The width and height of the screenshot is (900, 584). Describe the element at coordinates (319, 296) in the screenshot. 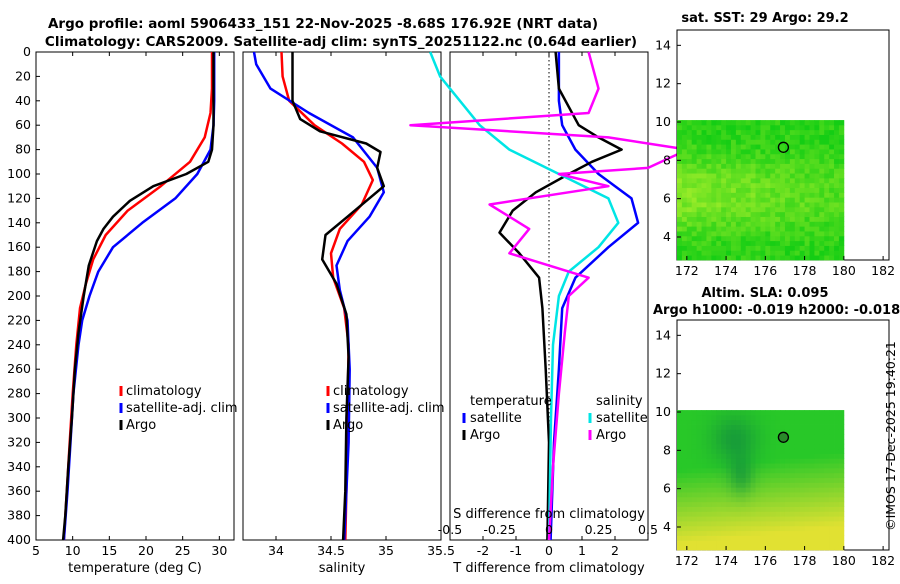

I see `series-line-satellite-adj-clim` at that location.